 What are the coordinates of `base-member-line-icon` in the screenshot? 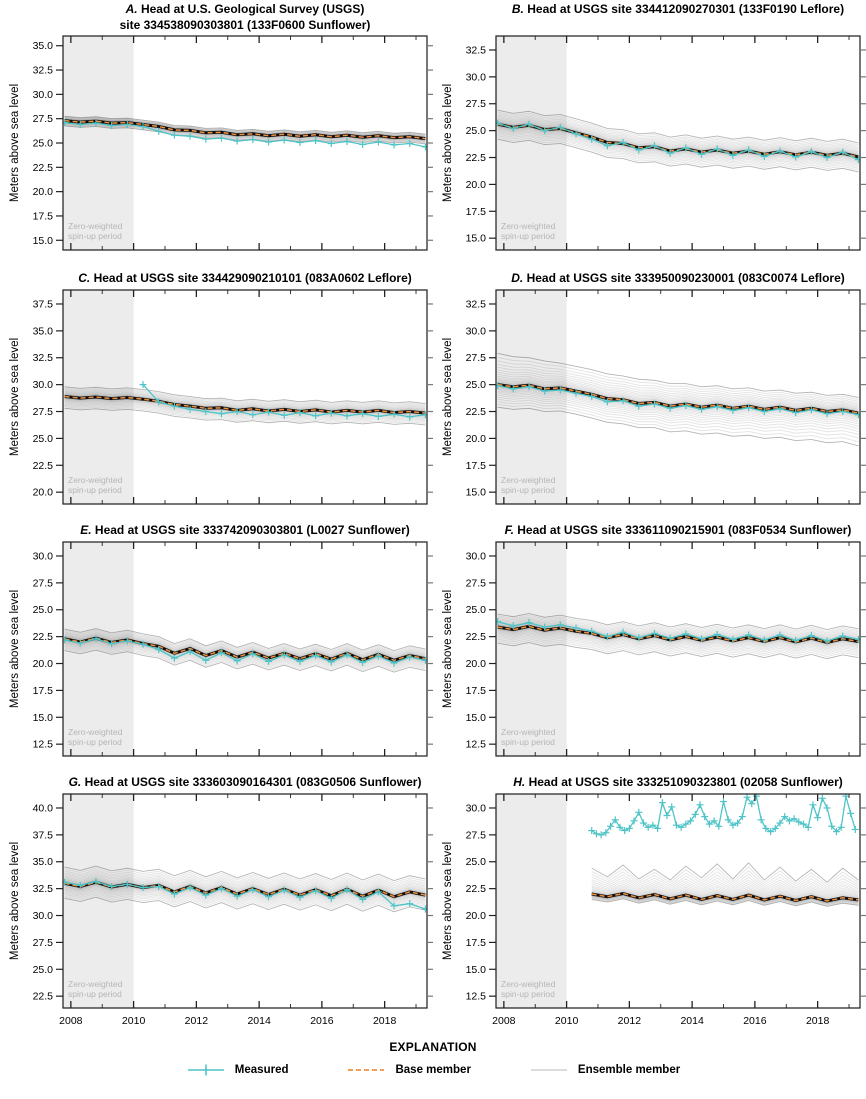 It's located at (366, 1070).